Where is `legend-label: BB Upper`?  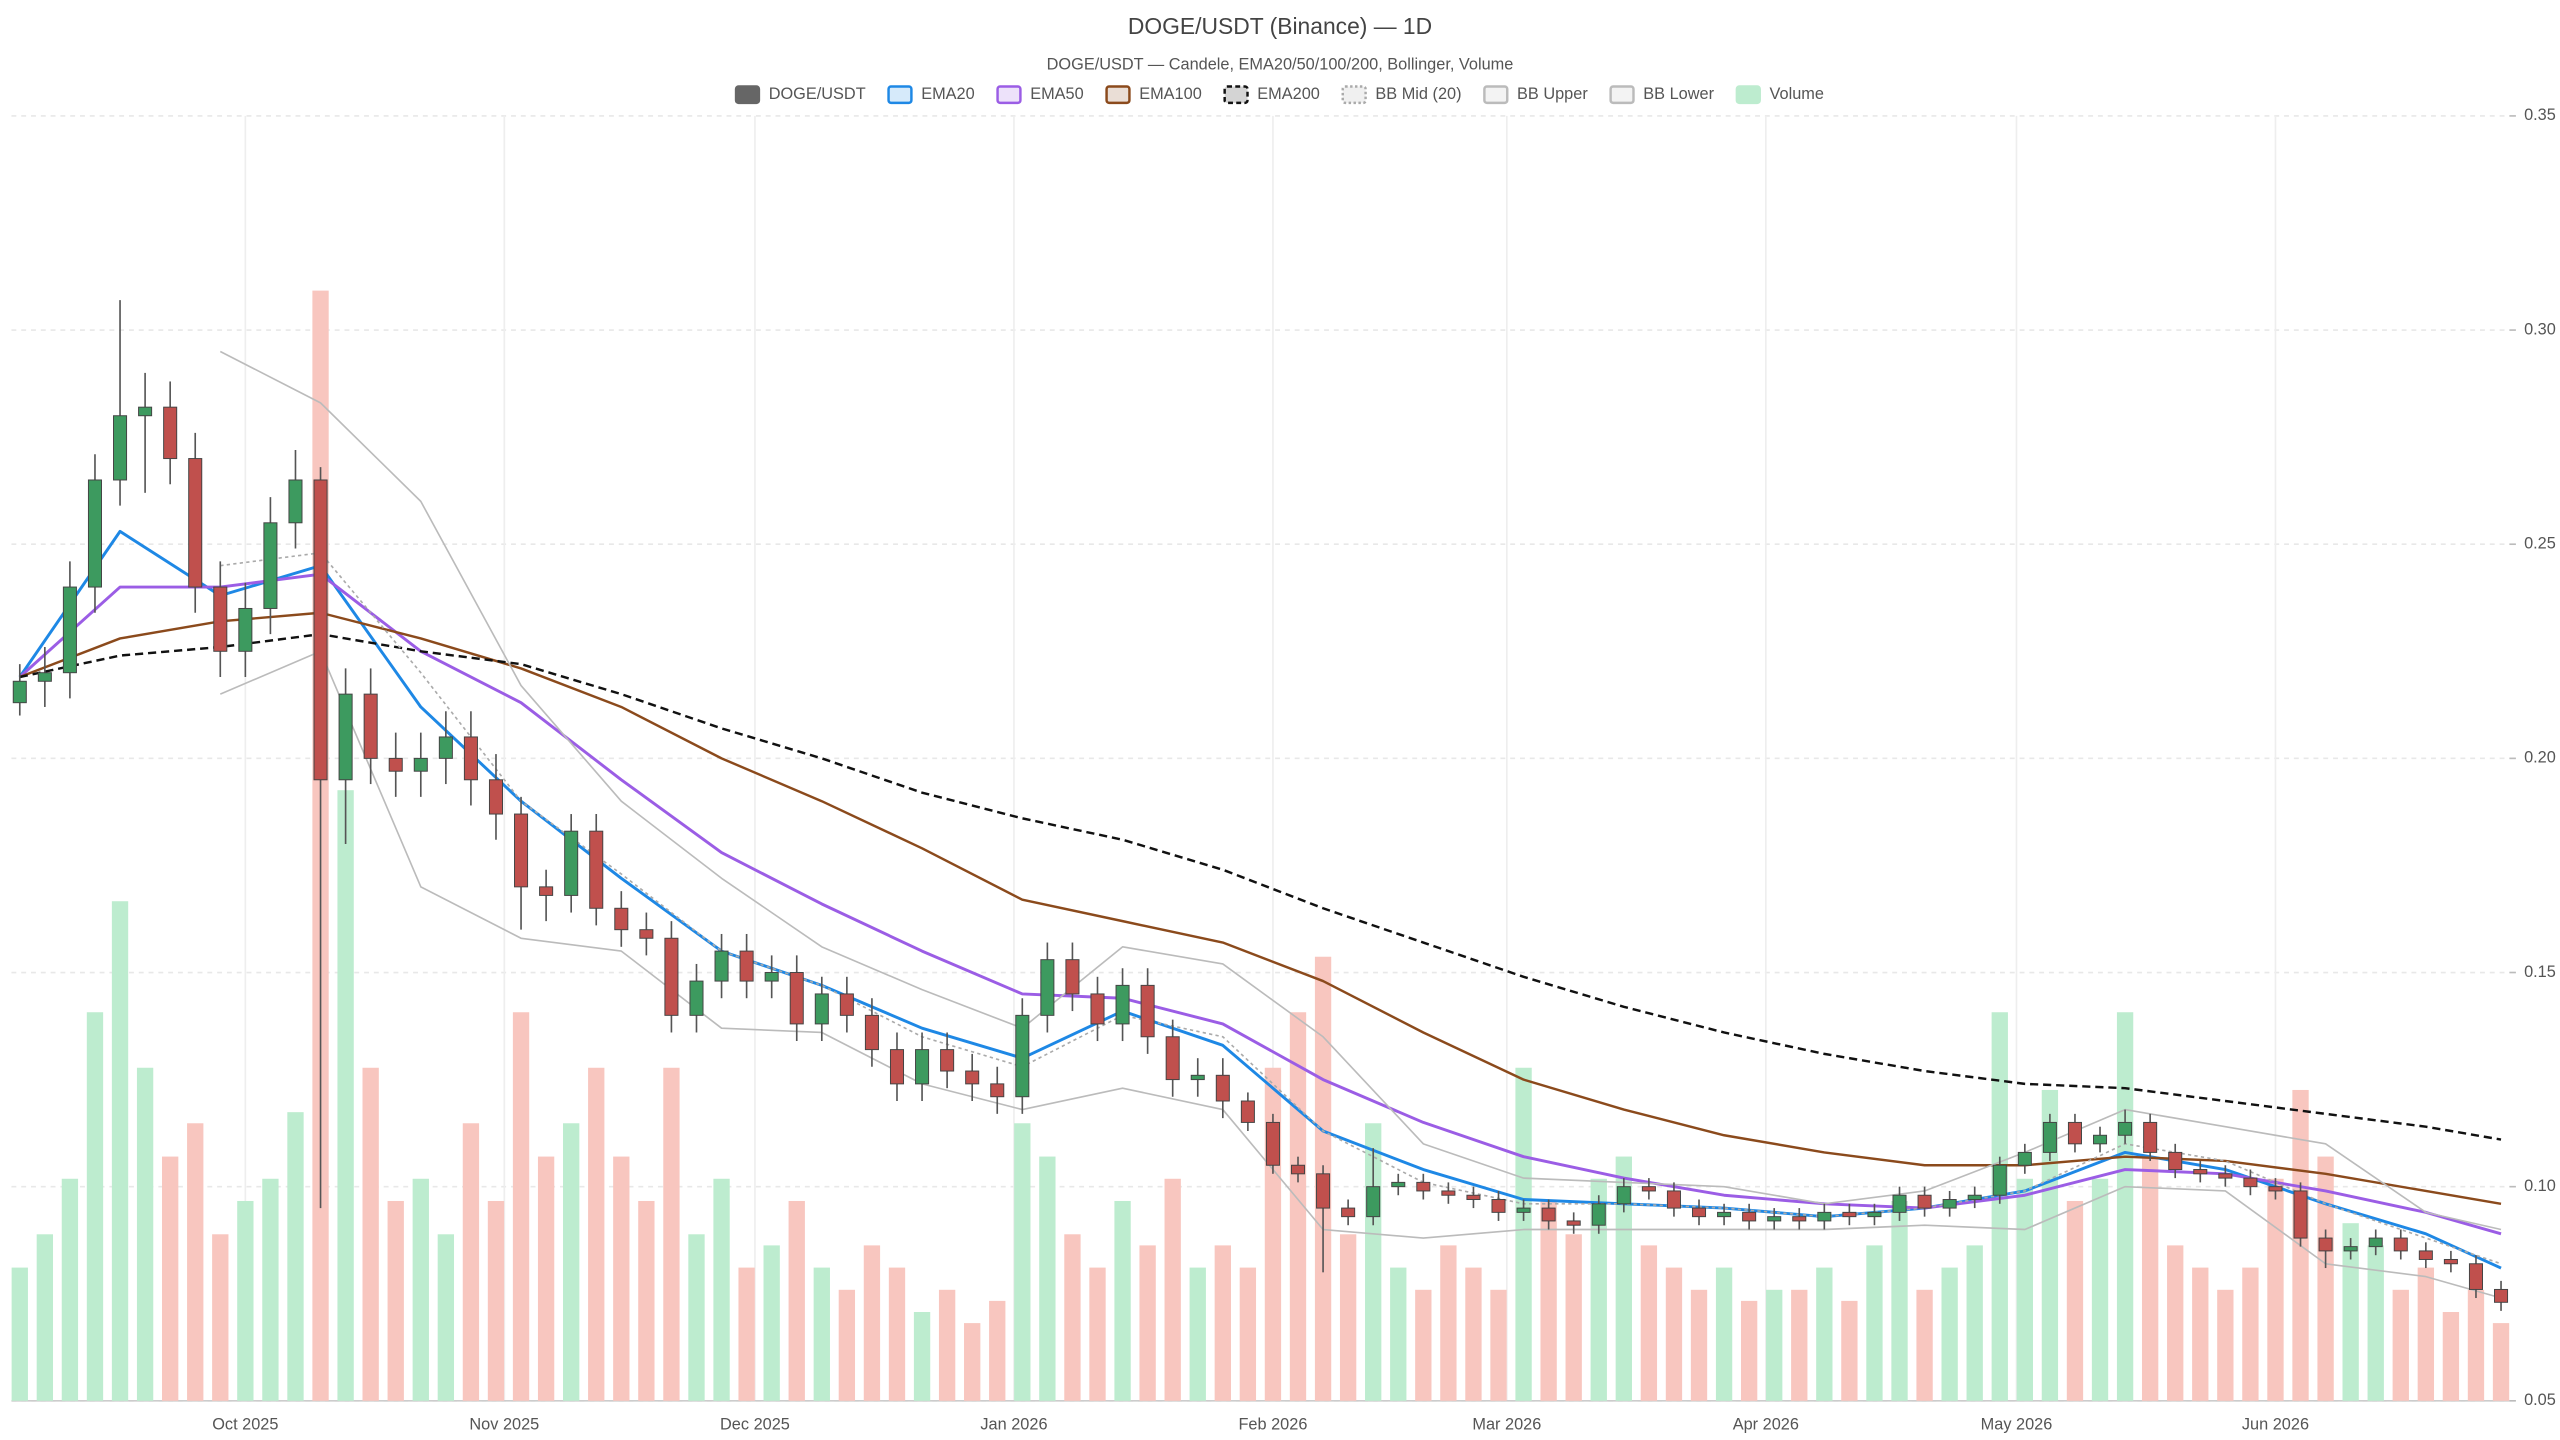 legend-label: BB Upper is located at coordinates (1552, 94).